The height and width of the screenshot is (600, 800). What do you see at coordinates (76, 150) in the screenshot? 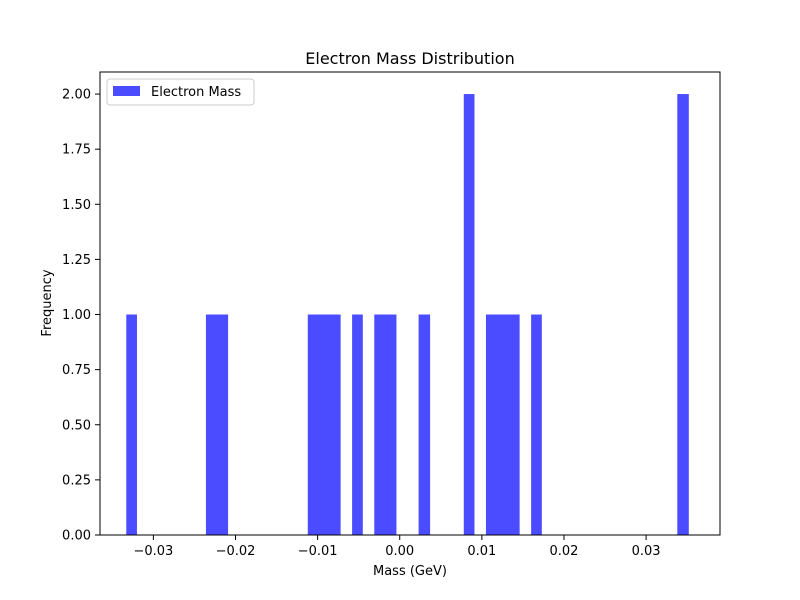
I see `y-tick-label: 1.75` at bounding box center [76, 150].